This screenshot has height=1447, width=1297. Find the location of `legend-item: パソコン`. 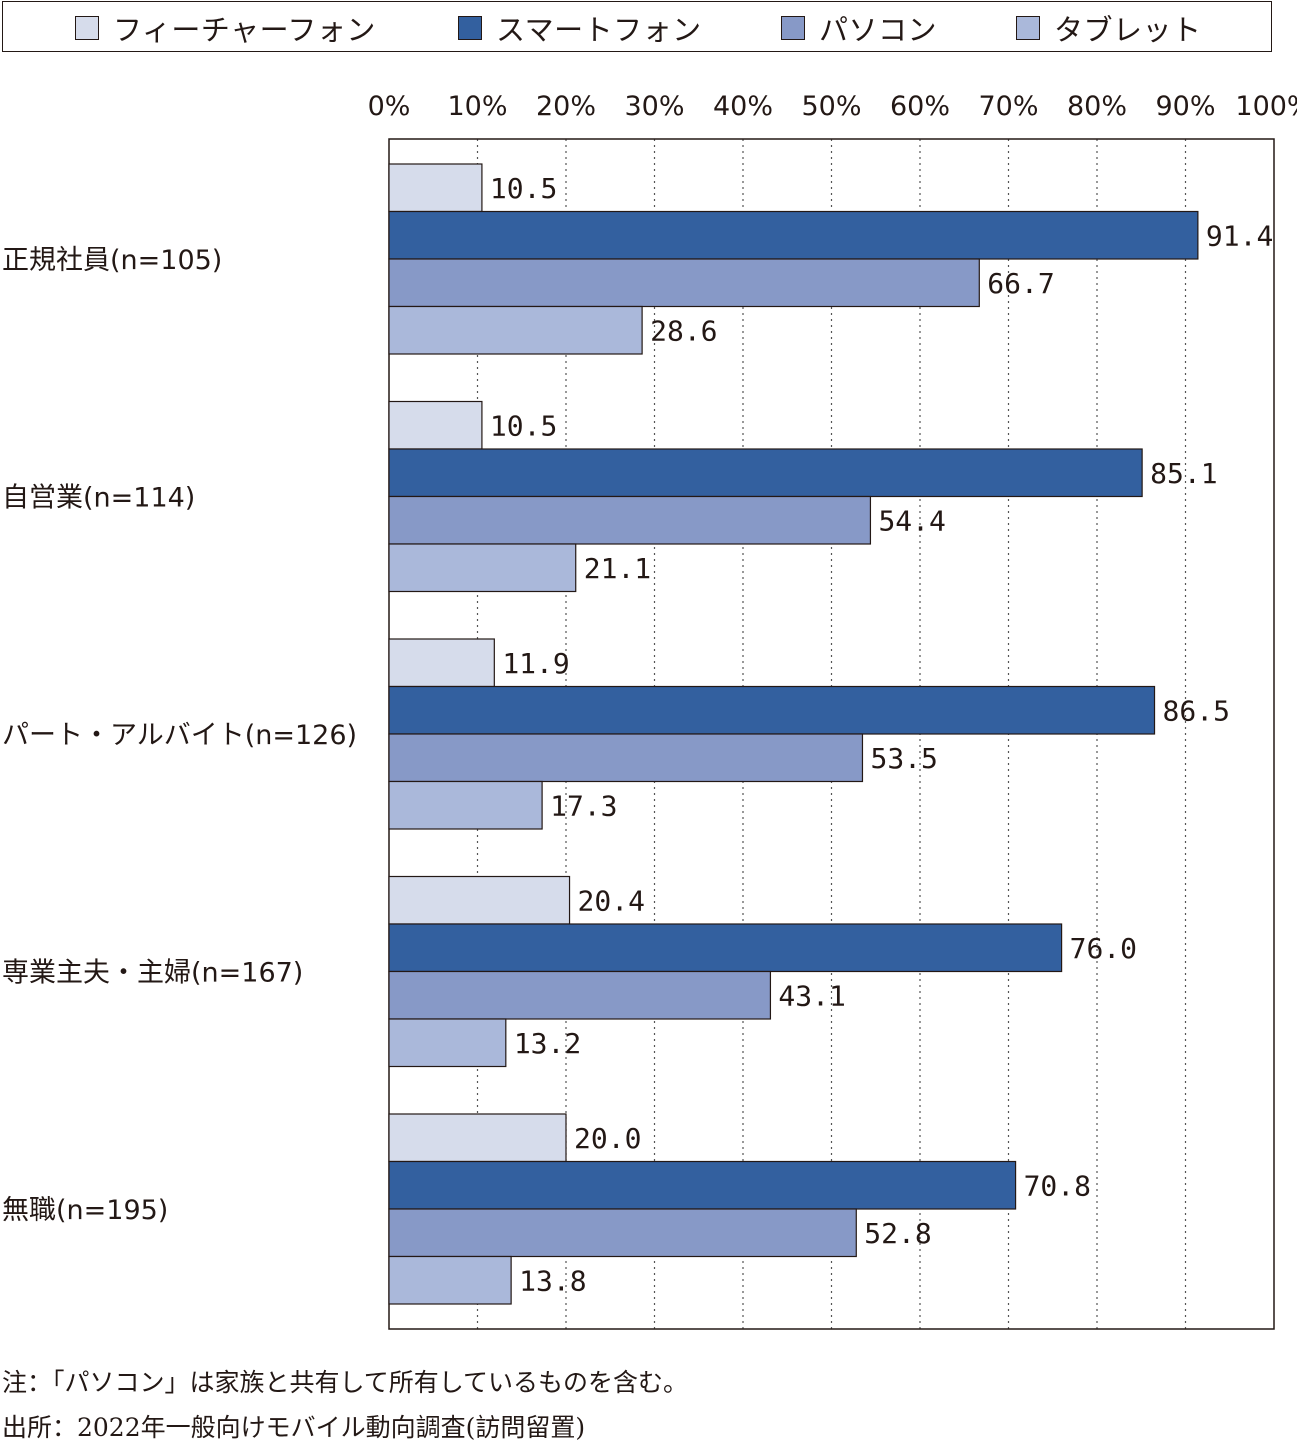

legend-item: パソコン is located at coordinates (859, 27).